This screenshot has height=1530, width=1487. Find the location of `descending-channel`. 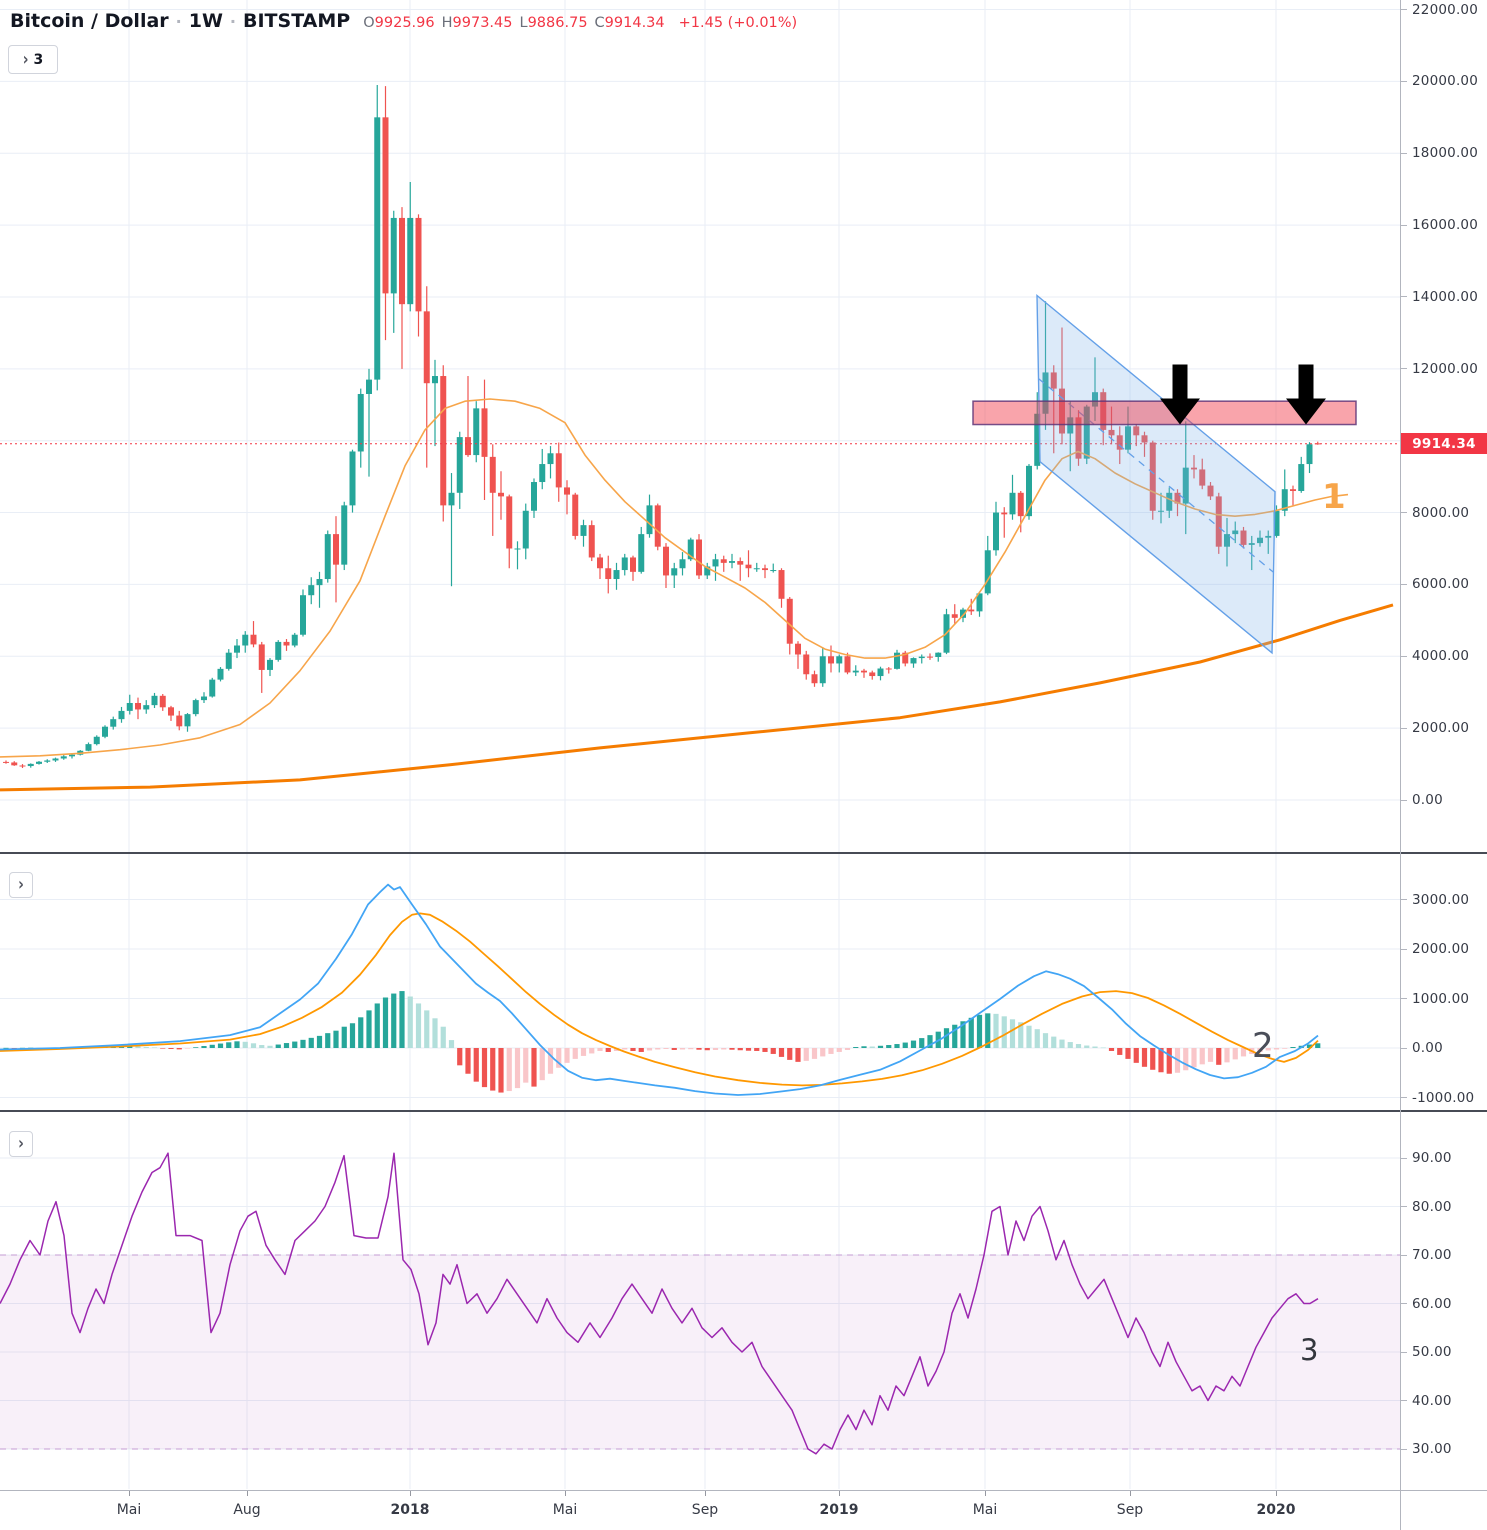

descending-channel is located at coordinates (1156, 474).